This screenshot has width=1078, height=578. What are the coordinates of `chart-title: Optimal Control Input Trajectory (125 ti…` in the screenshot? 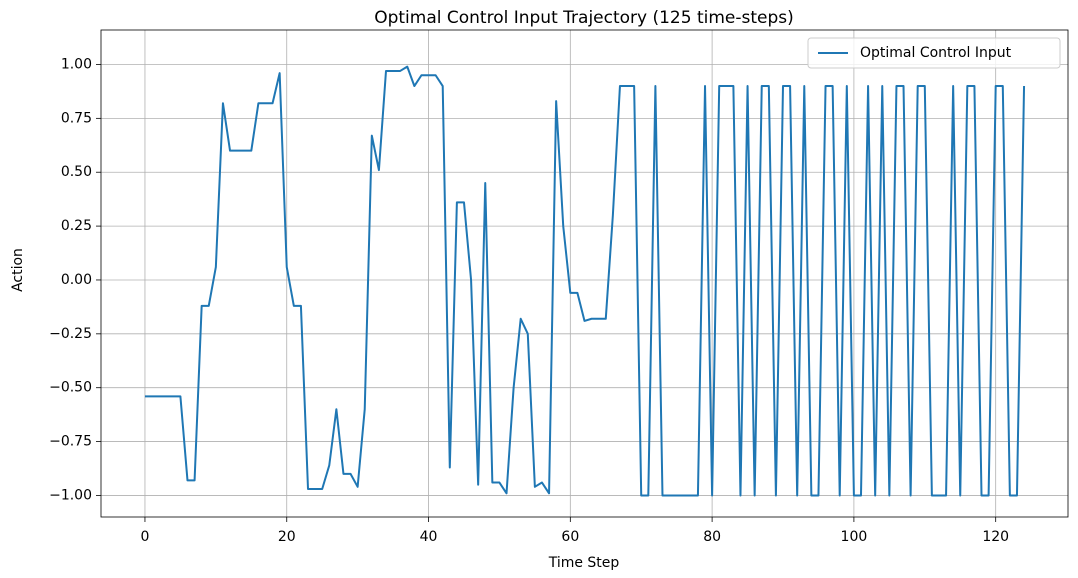 It's located at (584, 18).